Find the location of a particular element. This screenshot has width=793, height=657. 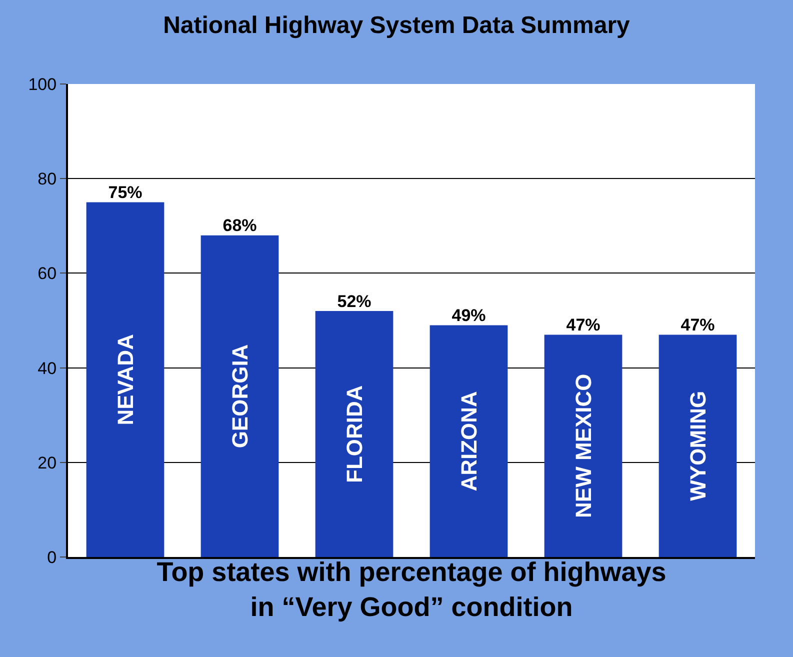

x-tick-label: WYOMING is located at coordinates (697, 445).